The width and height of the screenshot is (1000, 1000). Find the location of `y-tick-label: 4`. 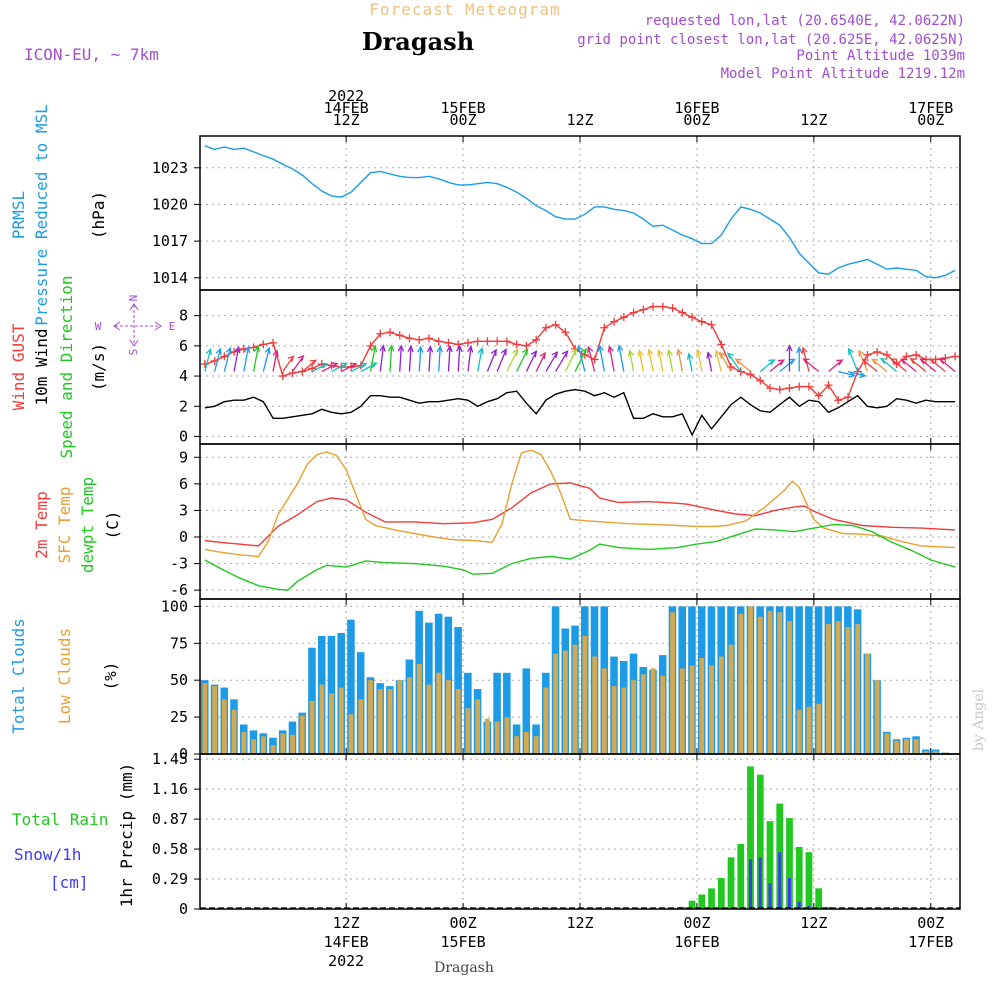

y-tick-label: 4 is located at coordinates (183, 376).